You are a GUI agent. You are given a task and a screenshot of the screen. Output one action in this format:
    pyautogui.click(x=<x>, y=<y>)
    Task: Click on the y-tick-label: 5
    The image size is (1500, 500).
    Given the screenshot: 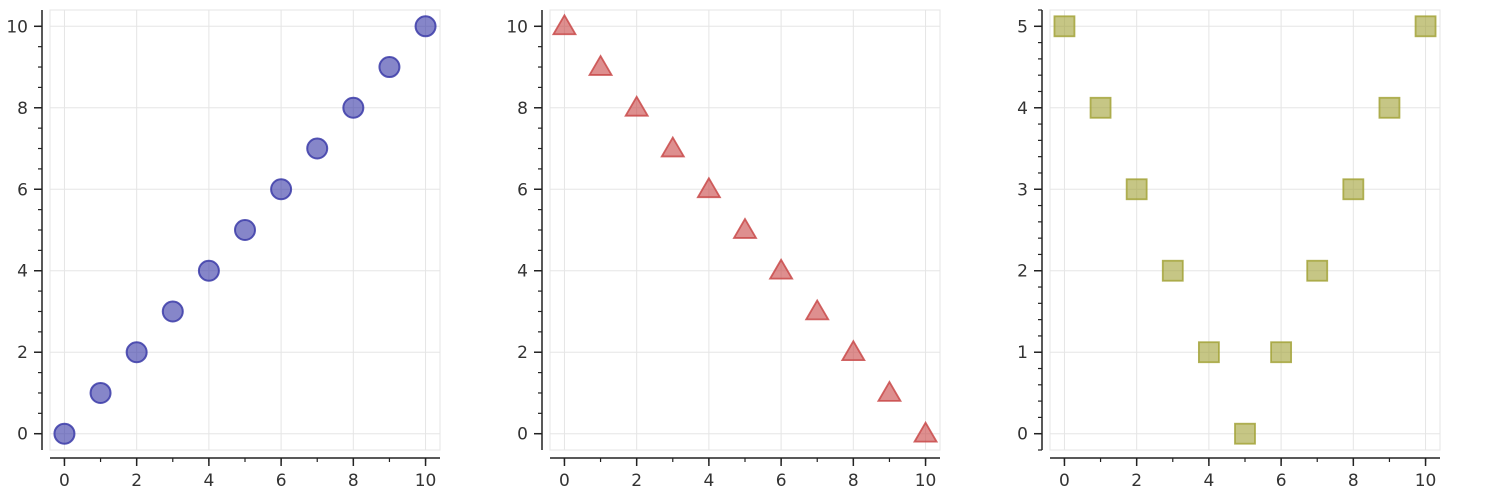 What is the action you would take?
    pyautogui.click(x=1022, y=27)
    